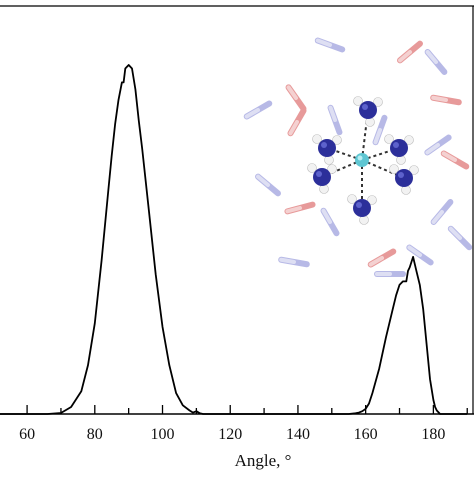 Image resolution: width=474 pixels, height=479 pixels. I want to click on x-tick-labels: 60 80 100 120 140 160 180, so click(232, 434).